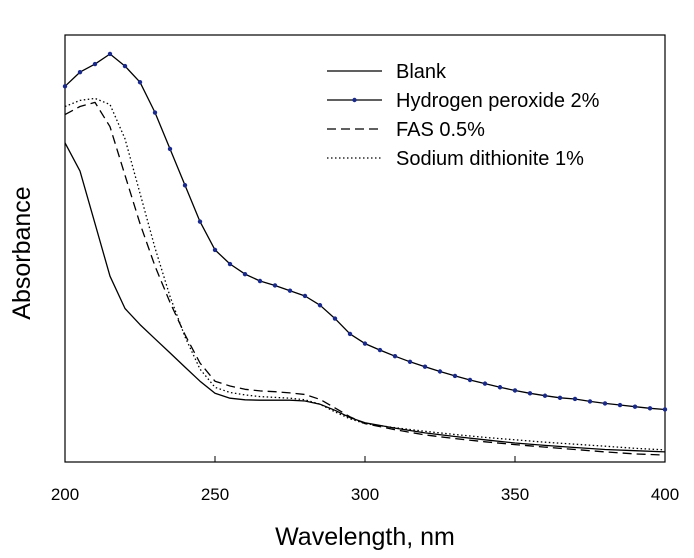 The width and height of the screenshot is (694, 558). Describe the element at coordinates (365, 537) in the screenshot. I see `x-axis-label: Wavelength, nm` at that location.